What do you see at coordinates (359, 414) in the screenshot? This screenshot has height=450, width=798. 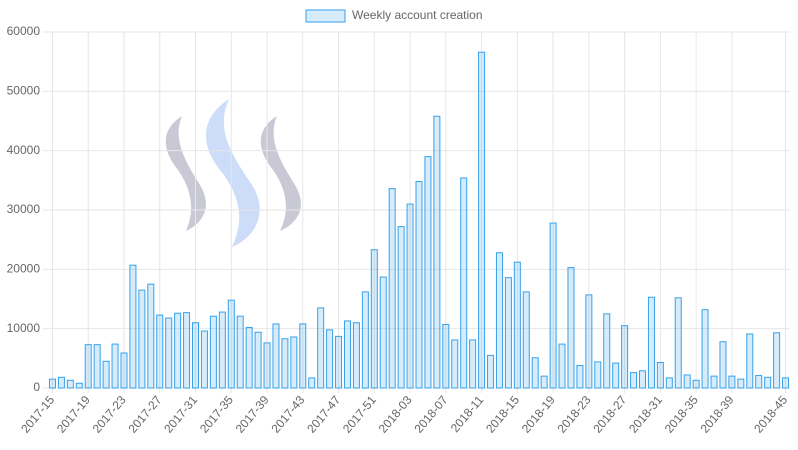 I see `x-tick-label: 2017-51` at bounding box center [359, 414].